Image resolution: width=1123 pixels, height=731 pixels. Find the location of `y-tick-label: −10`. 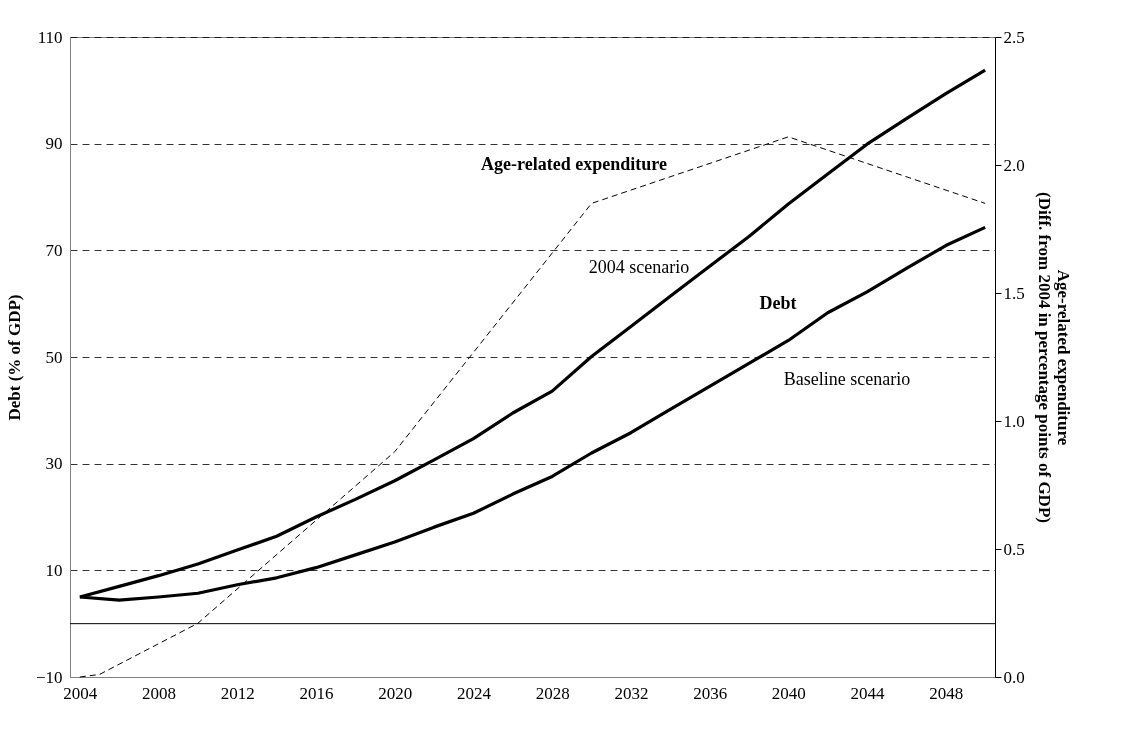

y-tick-label: −10 is located at coordinates (49, 677).